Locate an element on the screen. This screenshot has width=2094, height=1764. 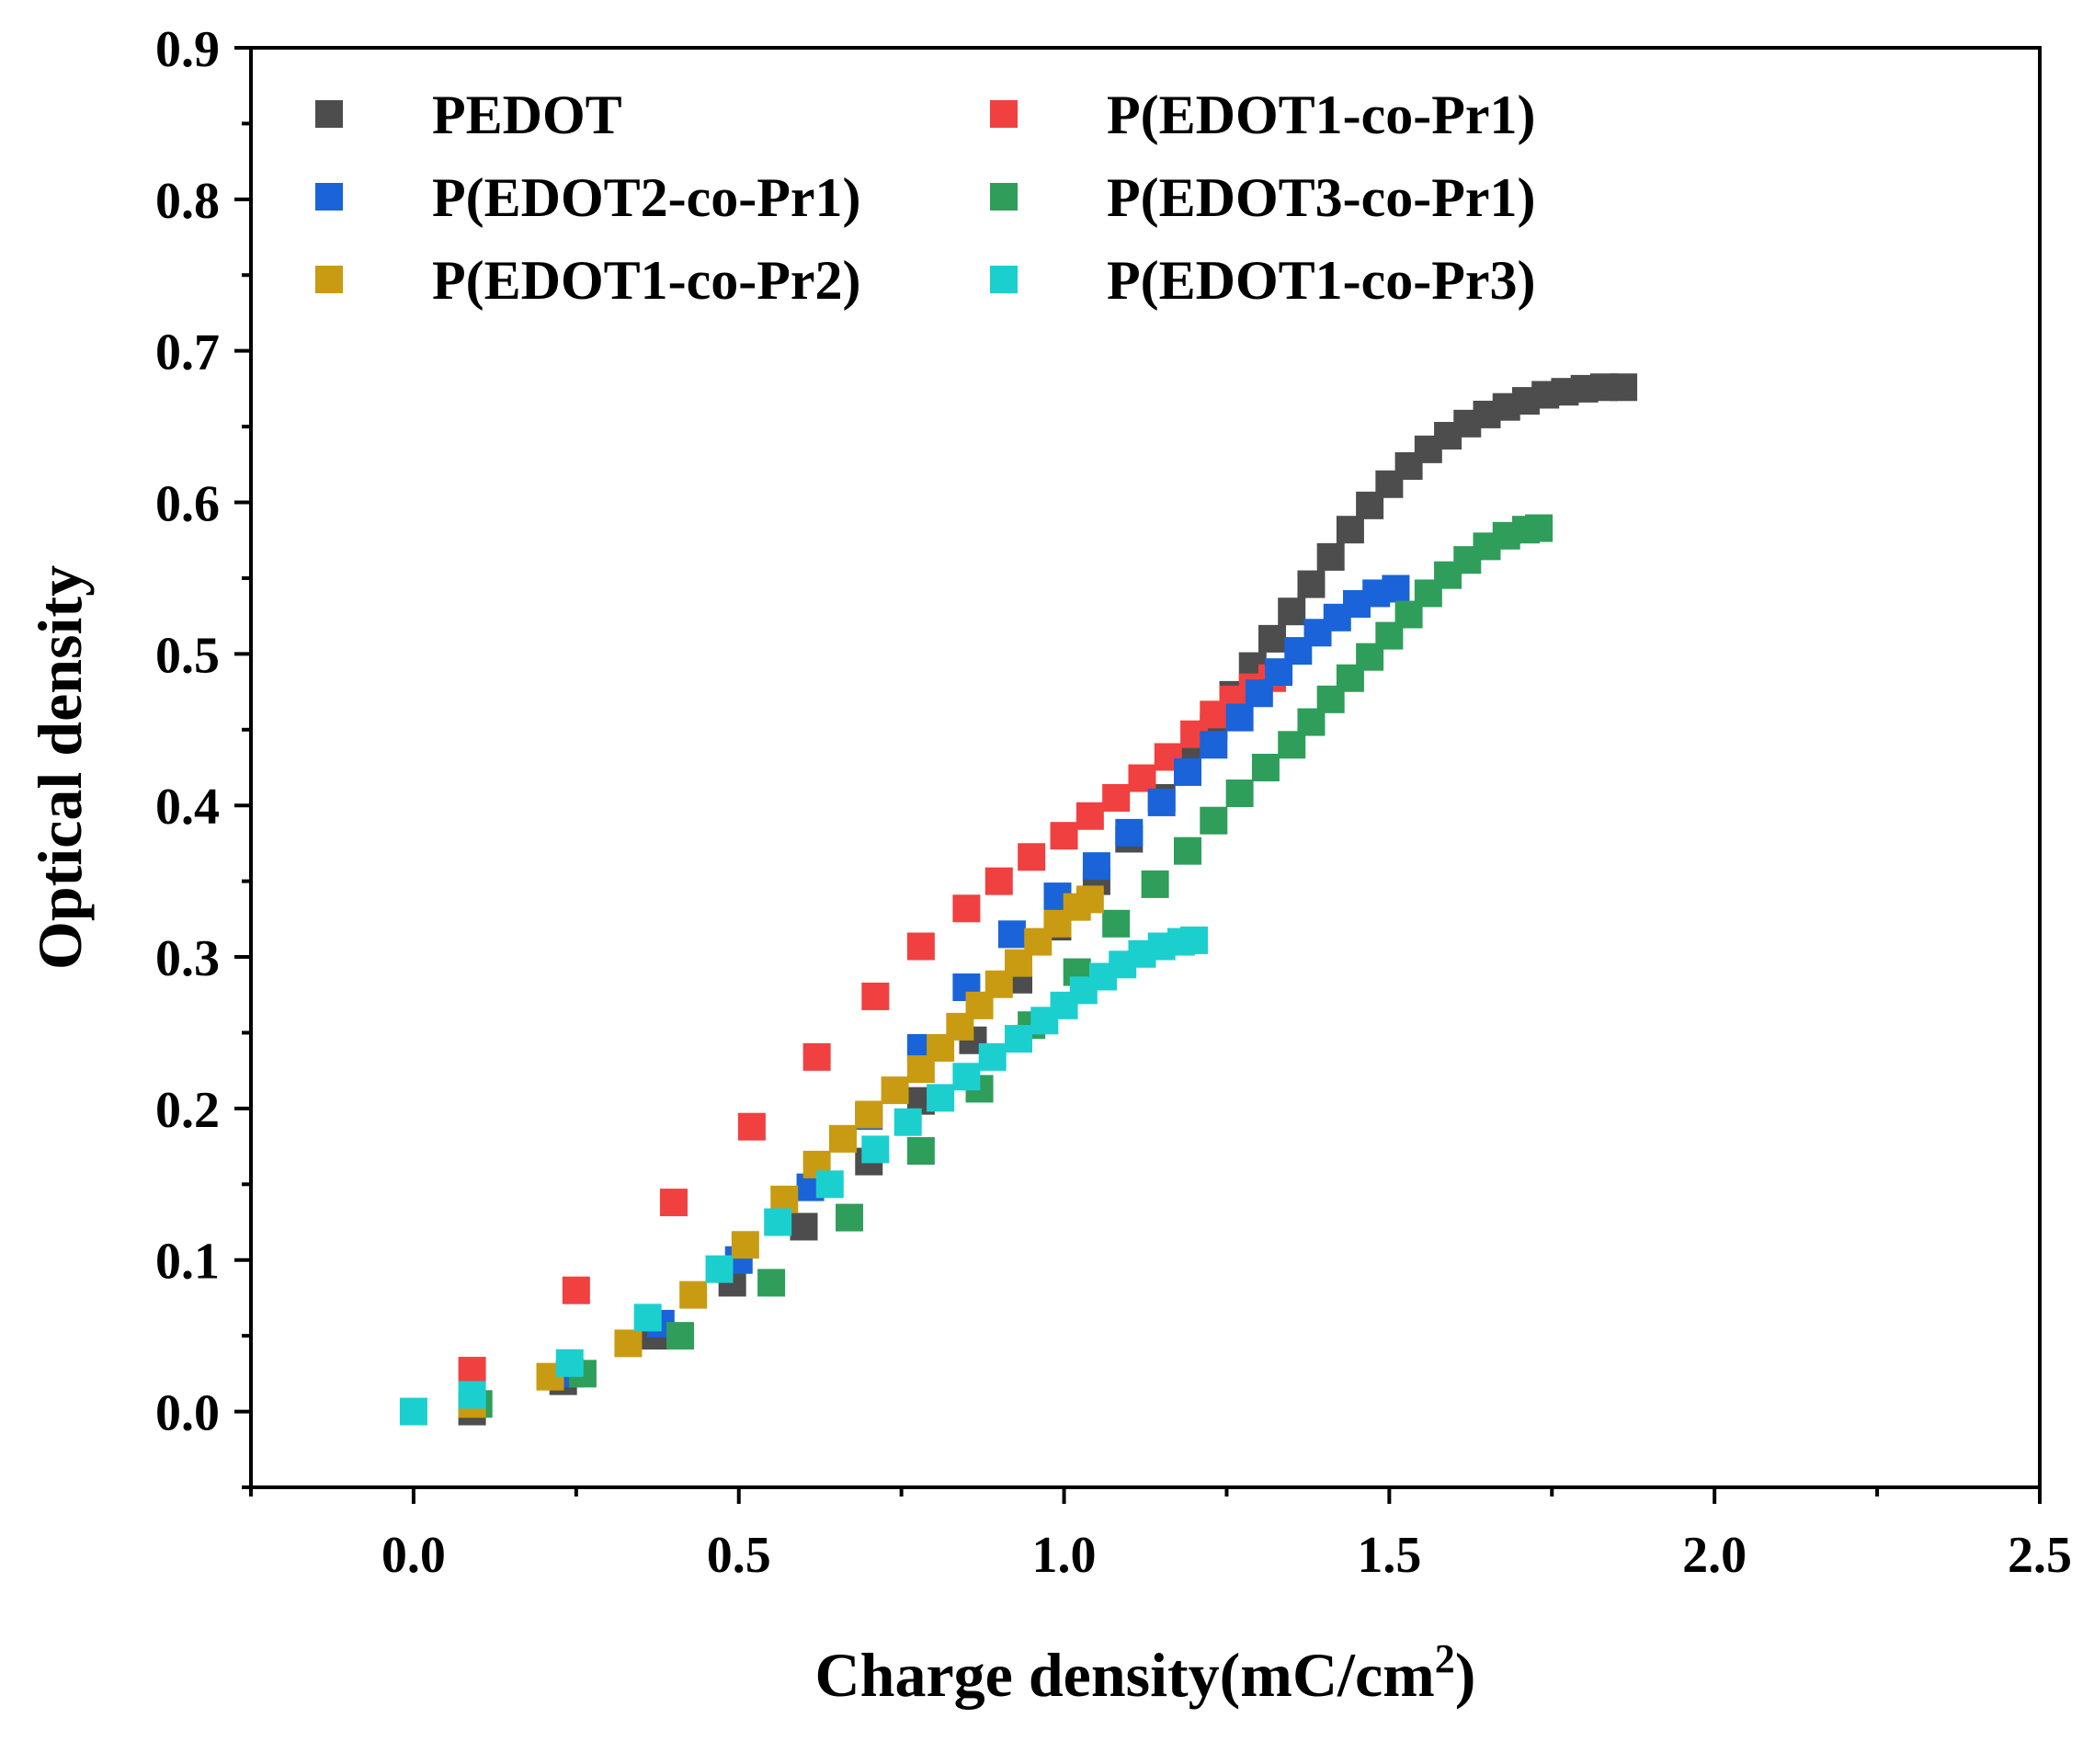
x-axis-title: Charge density(mC/cm2) is located at coordinates (1145, 1673).